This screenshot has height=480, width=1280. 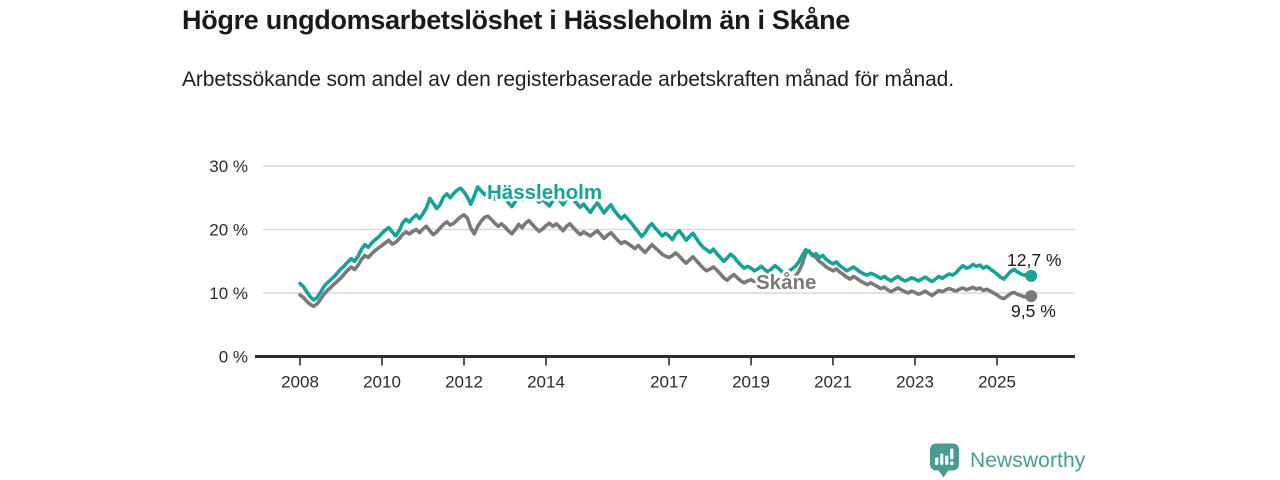 What do you see at coordinates (228, 166) in the screenshot?
I see `y-axis-tick-label: 30 %` at bounding box center [228, 166].